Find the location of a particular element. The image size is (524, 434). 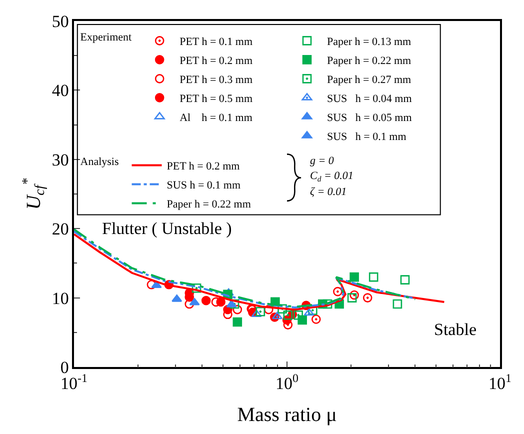

annotation: Flutter ( Unstable ) is located at coordinates (167, 228).